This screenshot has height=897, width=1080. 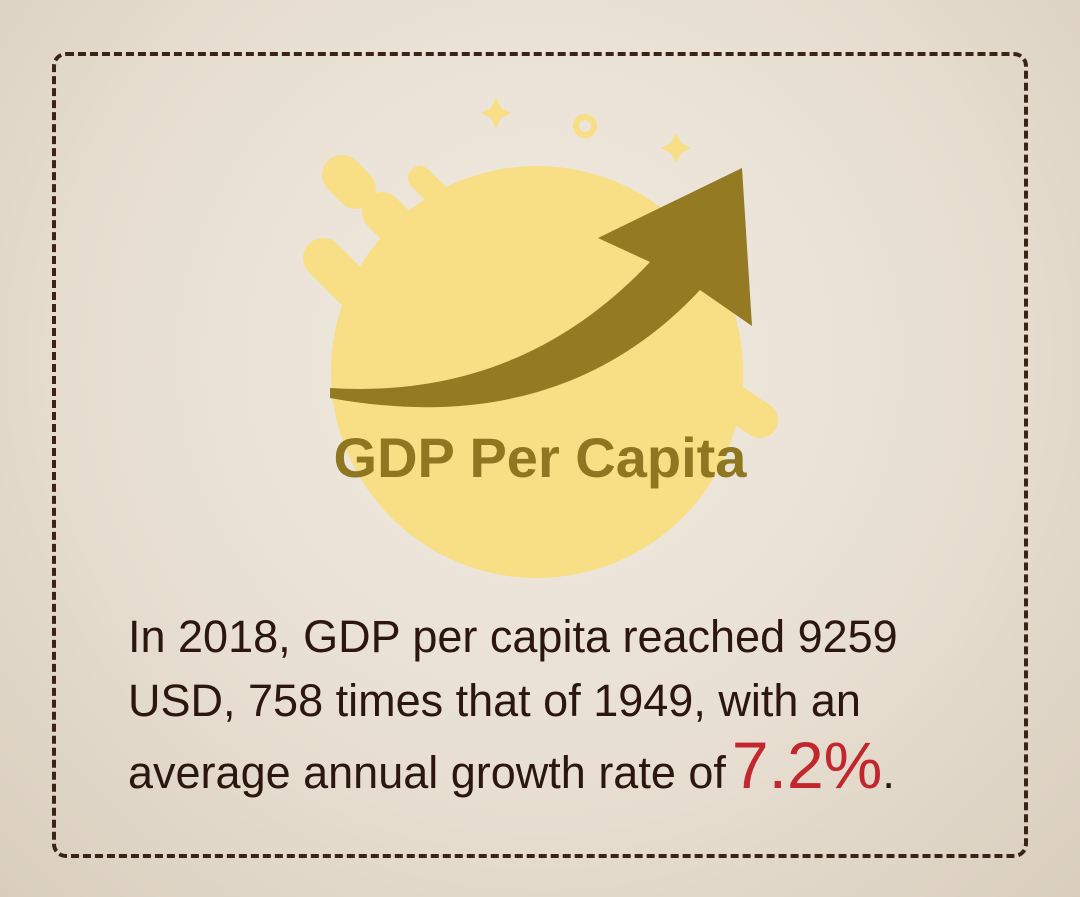 What do you see at coordinates (807, 765) in the screenshot?
I see `highlight-value: 7.2%` at bounding box center [807, 765].